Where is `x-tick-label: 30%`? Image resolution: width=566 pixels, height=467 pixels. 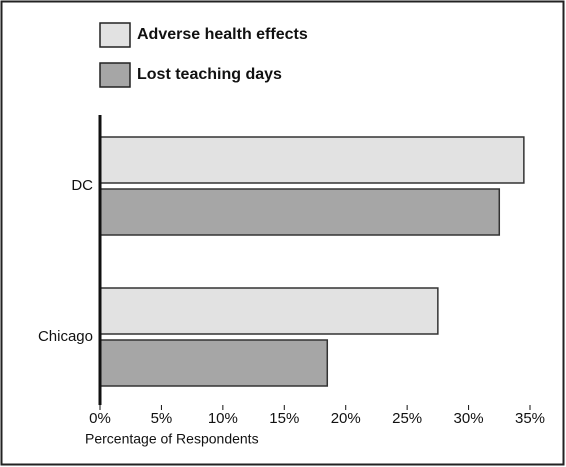 x-tick-label: 30% is located at coordinates (469, 418).